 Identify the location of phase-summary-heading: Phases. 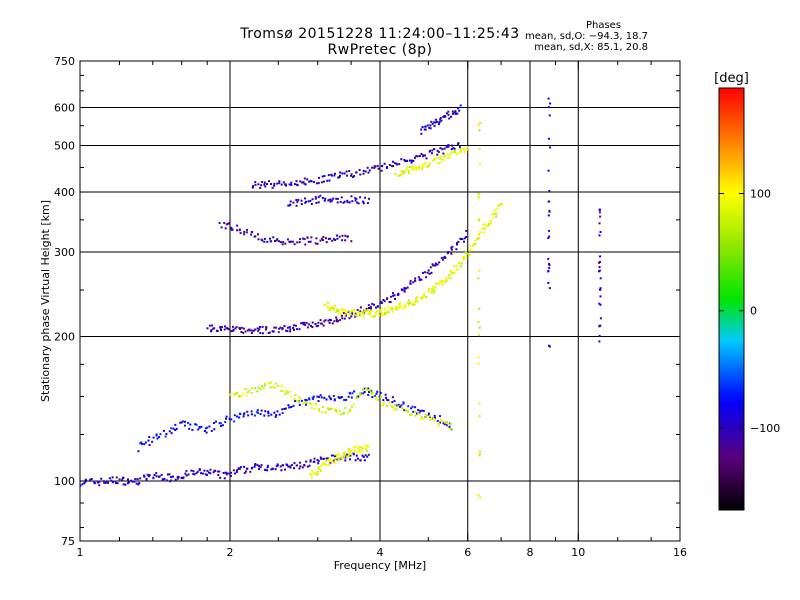
(603, 25).